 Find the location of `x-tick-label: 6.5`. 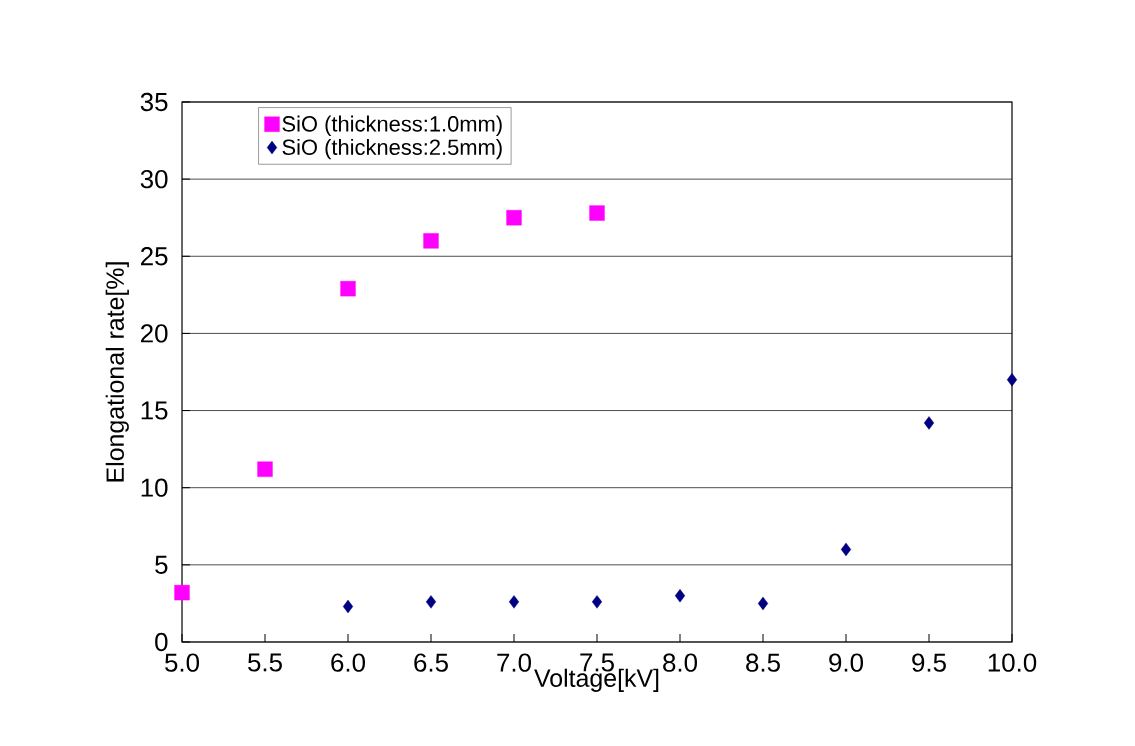

x-tick-label: 6.5 is located at coordinates (431, 662).